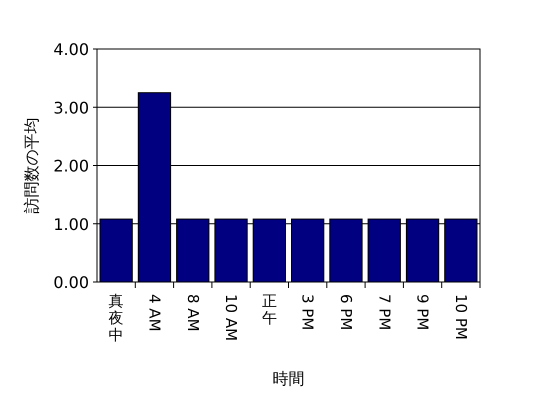 This screenshot has height=398, width=548. Describe the element at coordinates (154, 313) in the screenshot. I see `x-tick-label: 4 AM` at that location.